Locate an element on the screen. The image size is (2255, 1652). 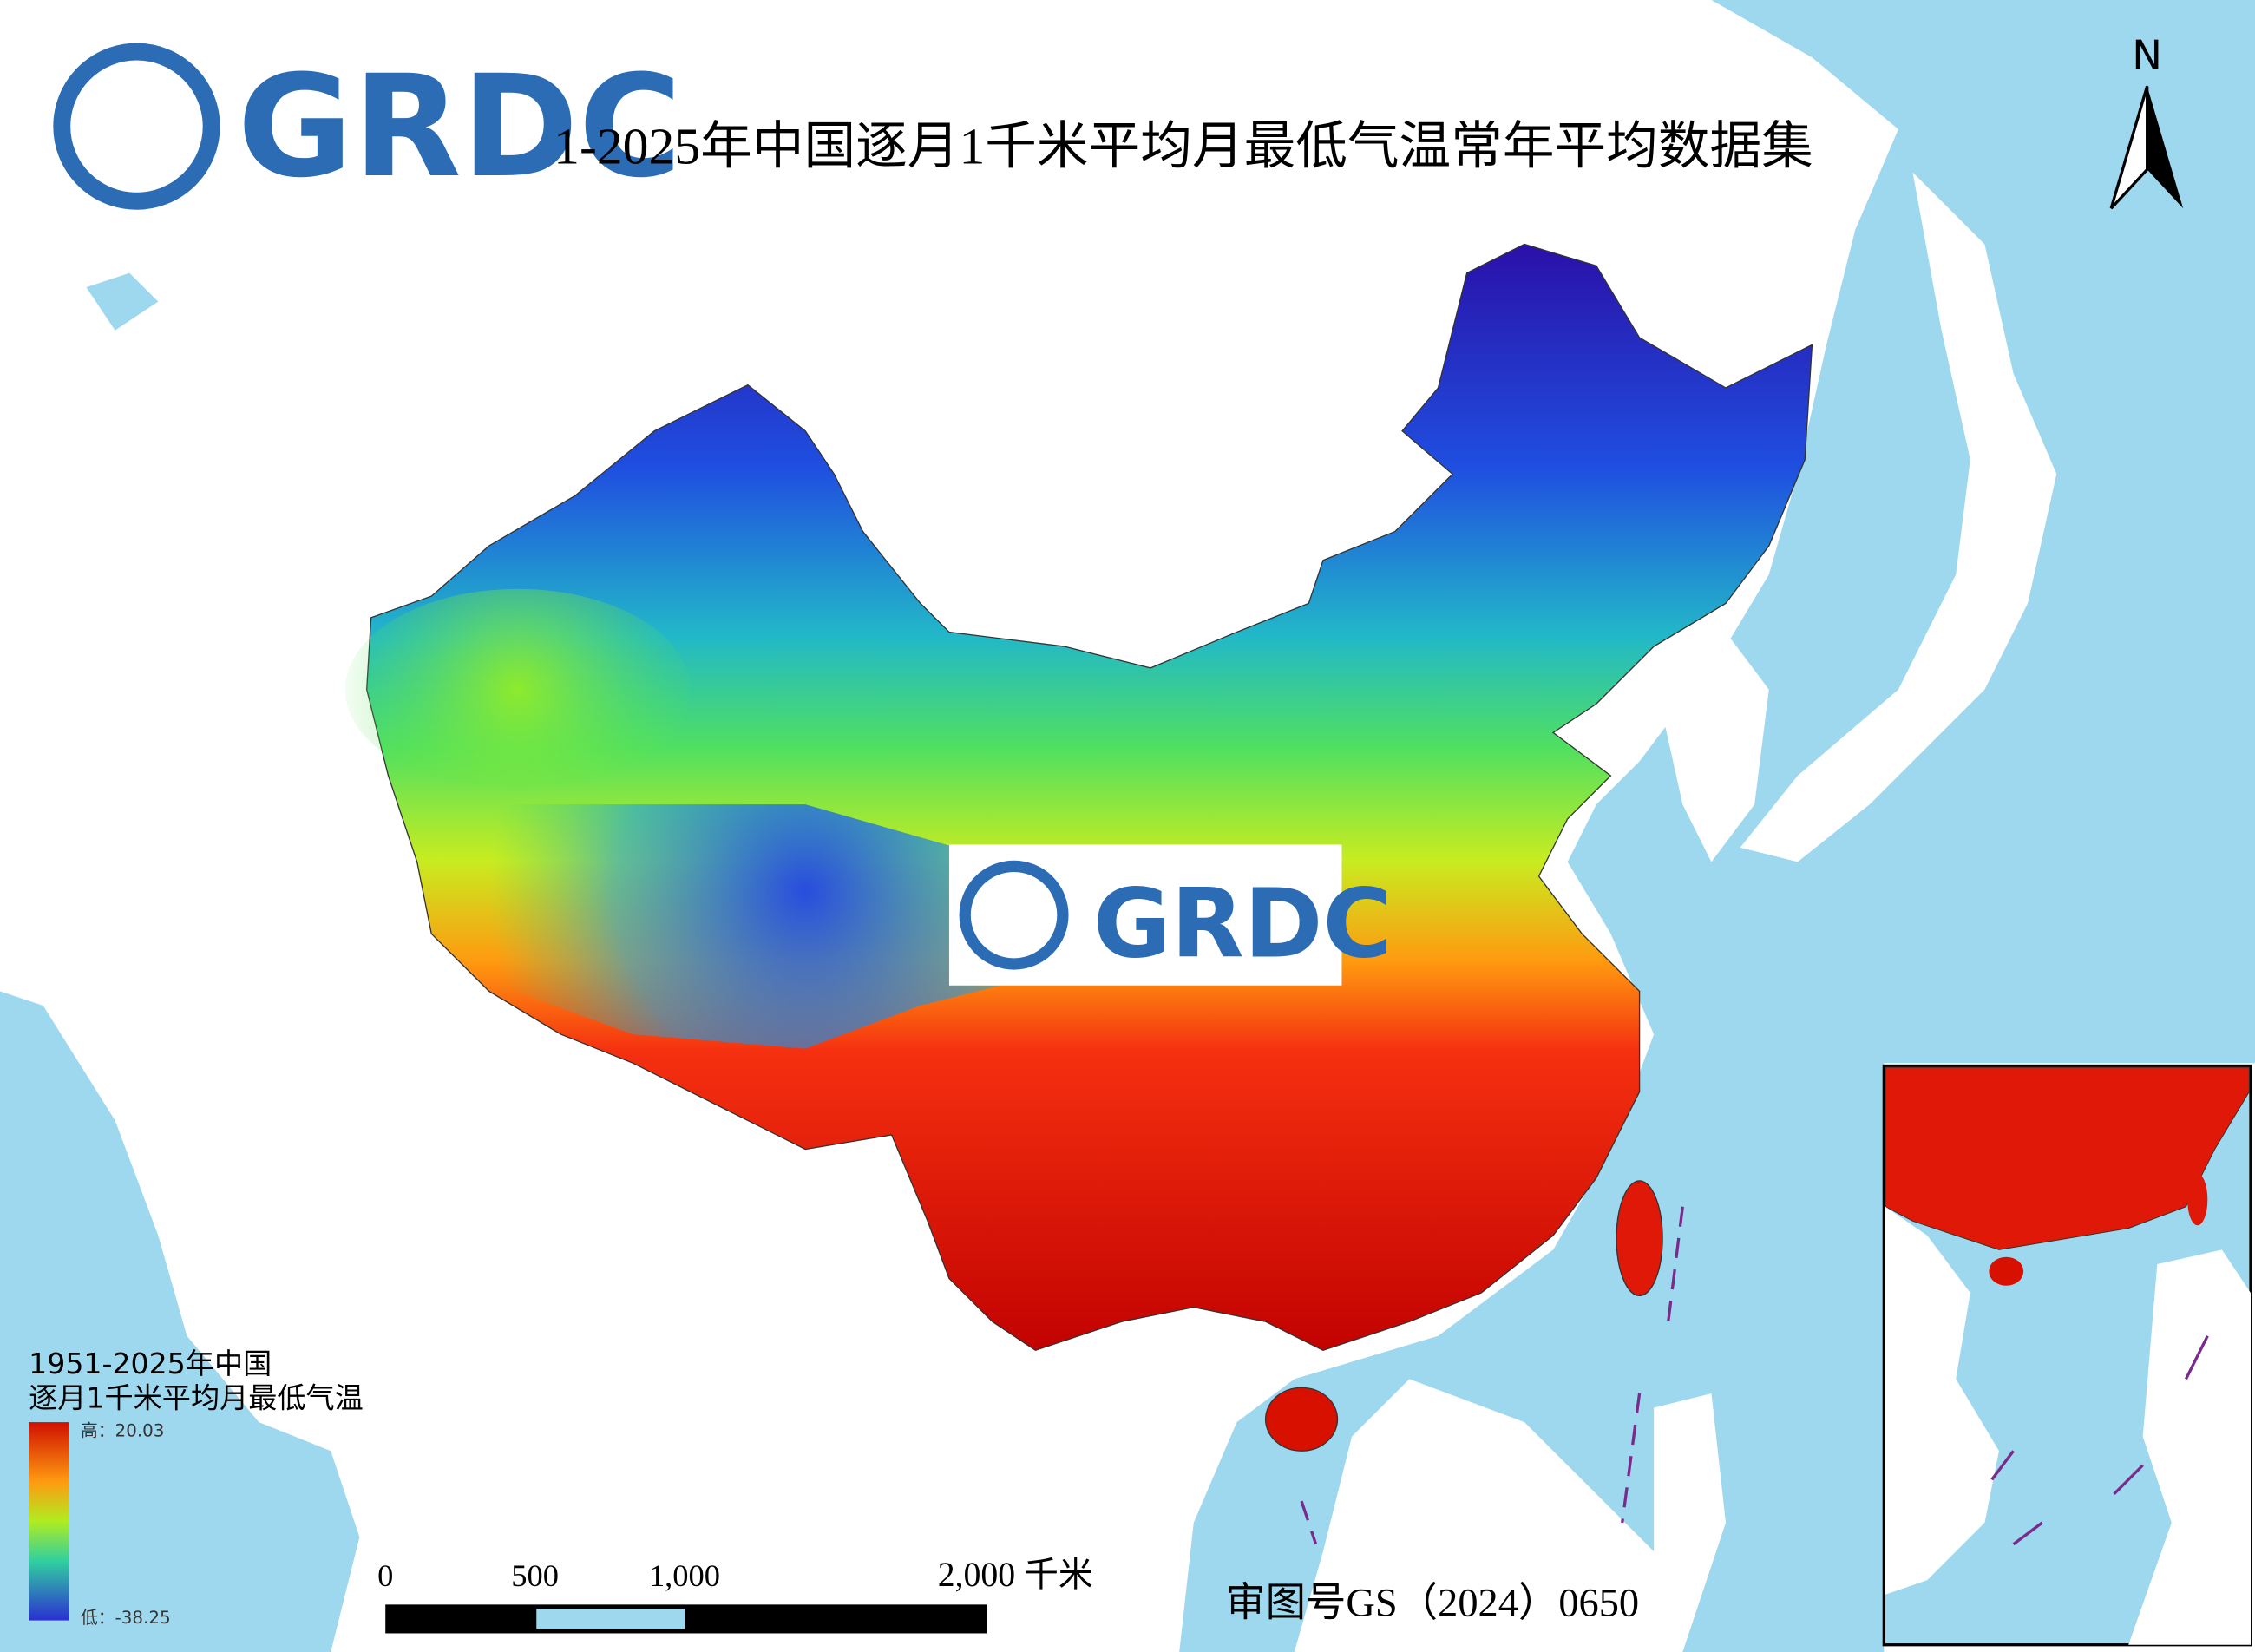
taiwan is located at coordinates (1639, 1238).